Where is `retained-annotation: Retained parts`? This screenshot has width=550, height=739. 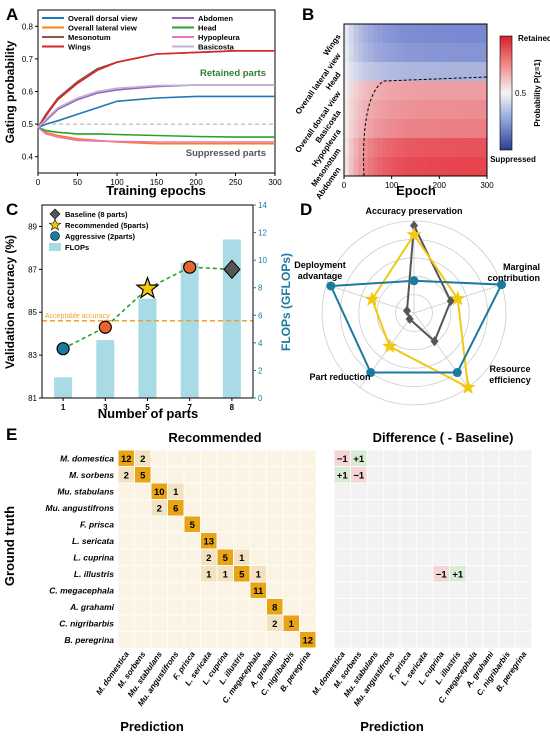 retained-annotation: Retained parts is located at coordinates (233, 73).